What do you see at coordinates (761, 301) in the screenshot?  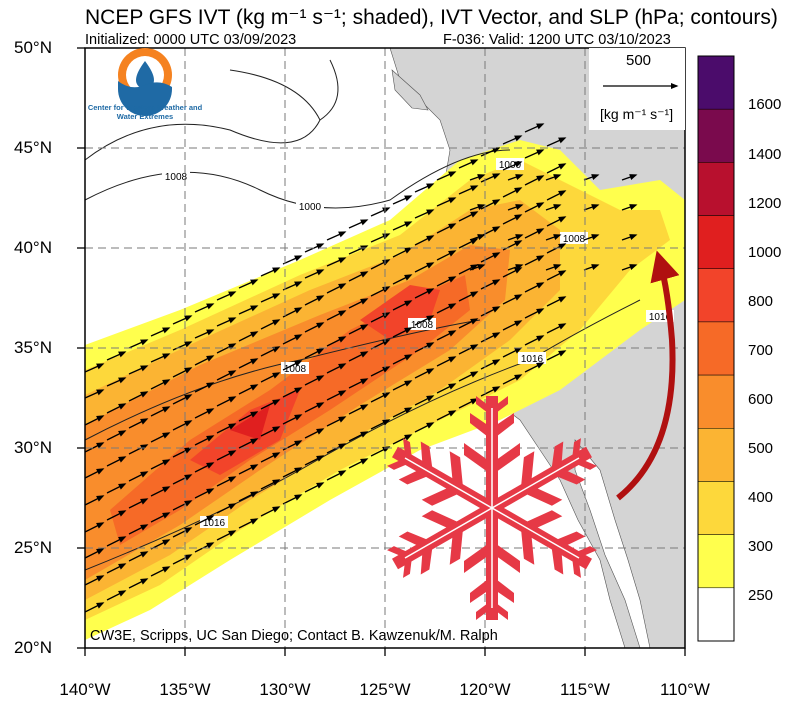 I see `colorbar-label: 800` at bounding box center [761, 301].